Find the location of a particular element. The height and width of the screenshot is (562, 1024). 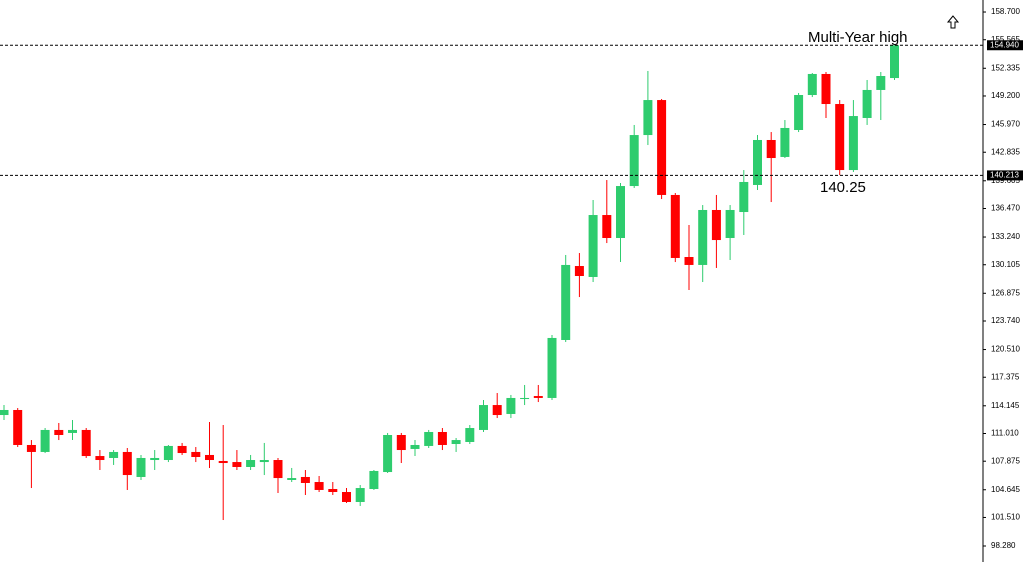

y-tick-label: 152.335 is located at coordinates (1005, 67).